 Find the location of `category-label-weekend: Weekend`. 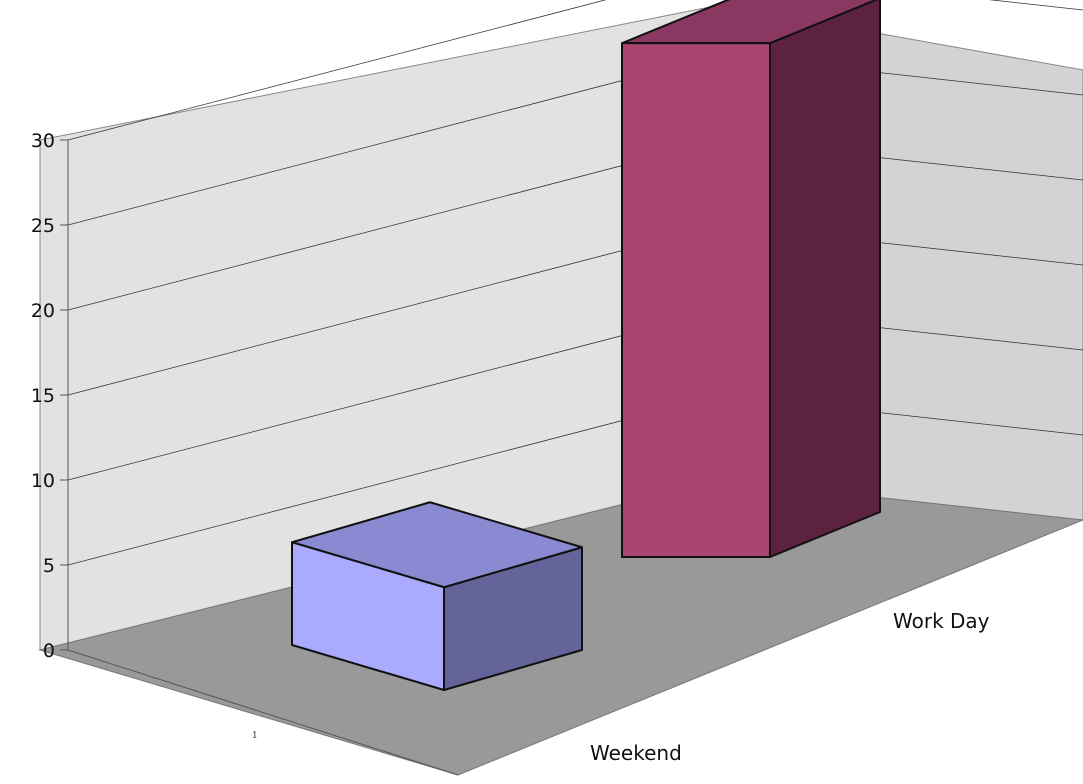

category-label-weekend: Weekend is located at coordinates (636, 753).